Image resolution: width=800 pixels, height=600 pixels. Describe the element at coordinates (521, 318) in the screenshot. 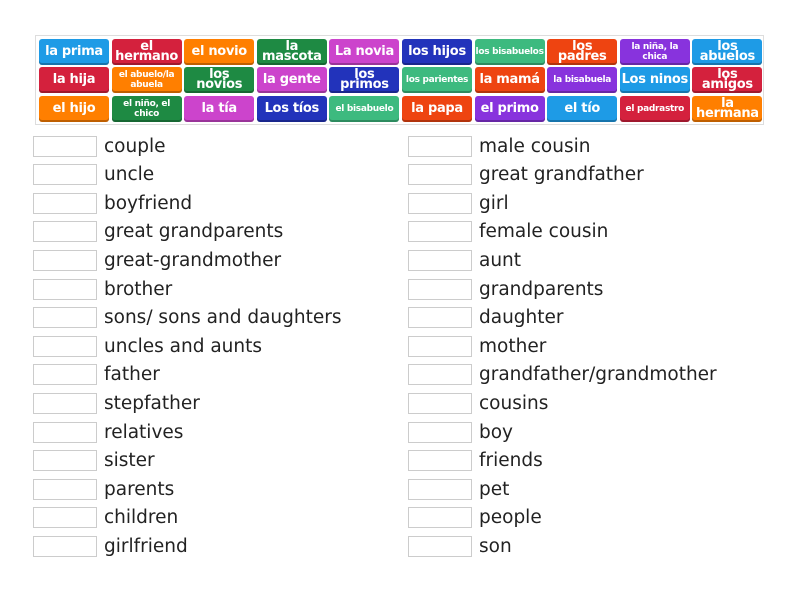

I see `english-word: daughter` at that location.